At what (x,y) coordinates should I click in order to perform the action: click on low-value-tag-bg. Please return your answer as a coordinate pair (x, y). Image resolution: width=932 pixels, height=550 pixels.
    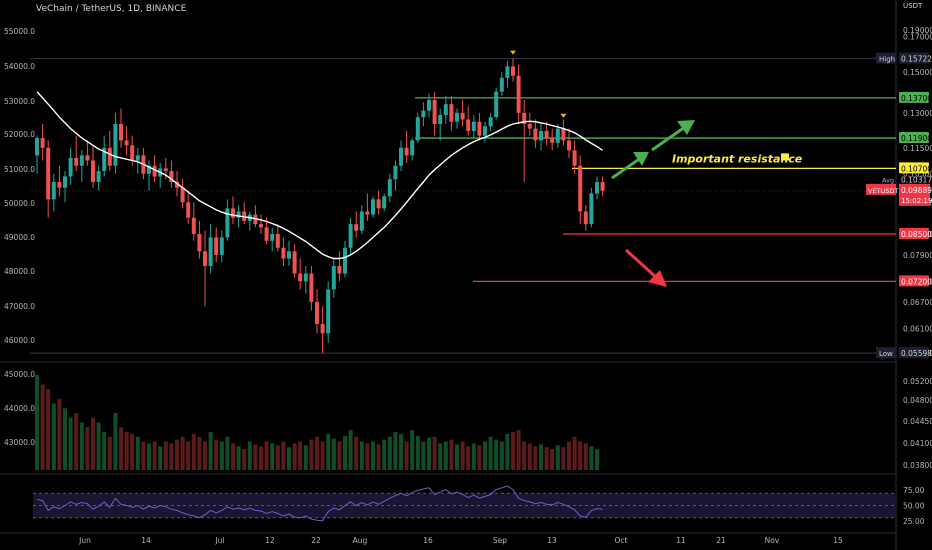
    Looking at the image, I should click on (914, 353).